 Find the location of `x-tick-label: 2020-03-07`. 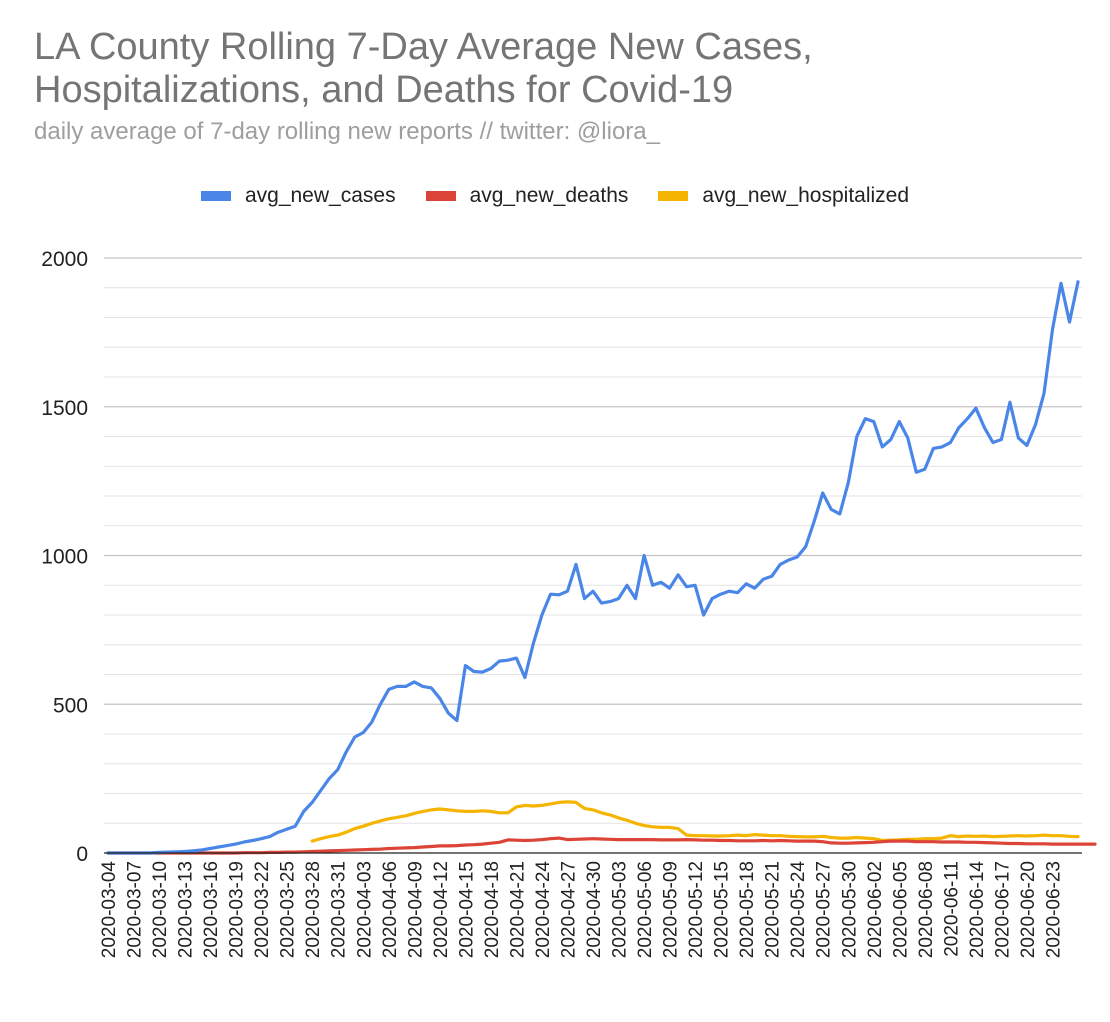

x-tick-label: 2020-03-07 is located at coordinates (135, 909).